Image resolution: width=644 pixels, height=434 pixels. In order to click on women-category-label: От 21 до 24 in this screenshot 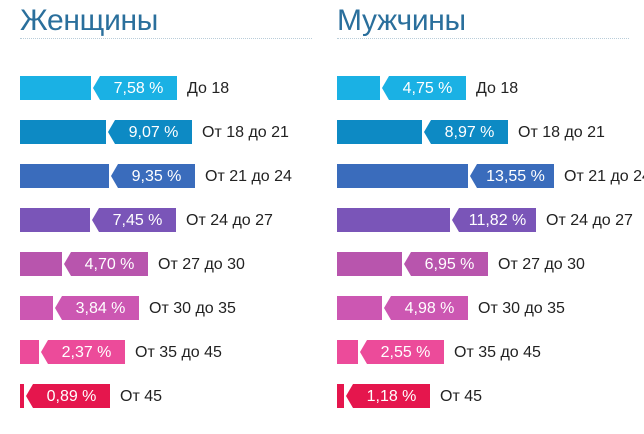, I will do `click(248, 176)`.